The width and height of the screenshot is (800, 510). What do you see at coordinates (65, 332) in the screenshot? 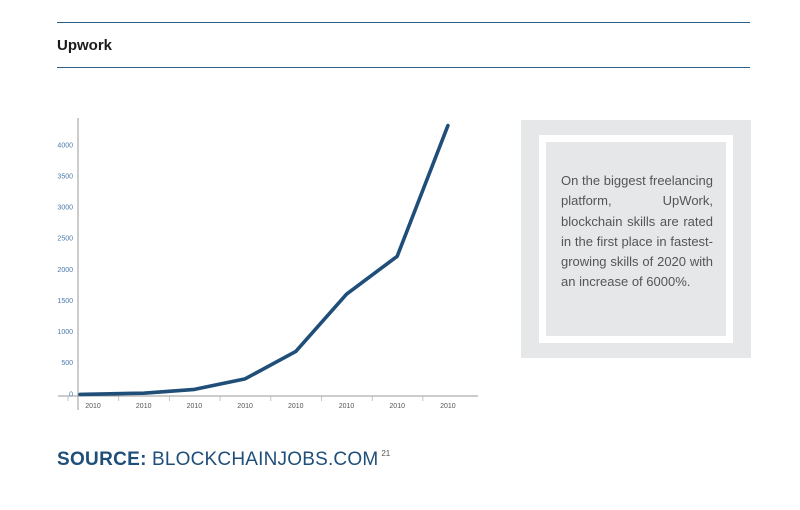
I see `y-tick-label: 1000` at bounding box center [65, 332].